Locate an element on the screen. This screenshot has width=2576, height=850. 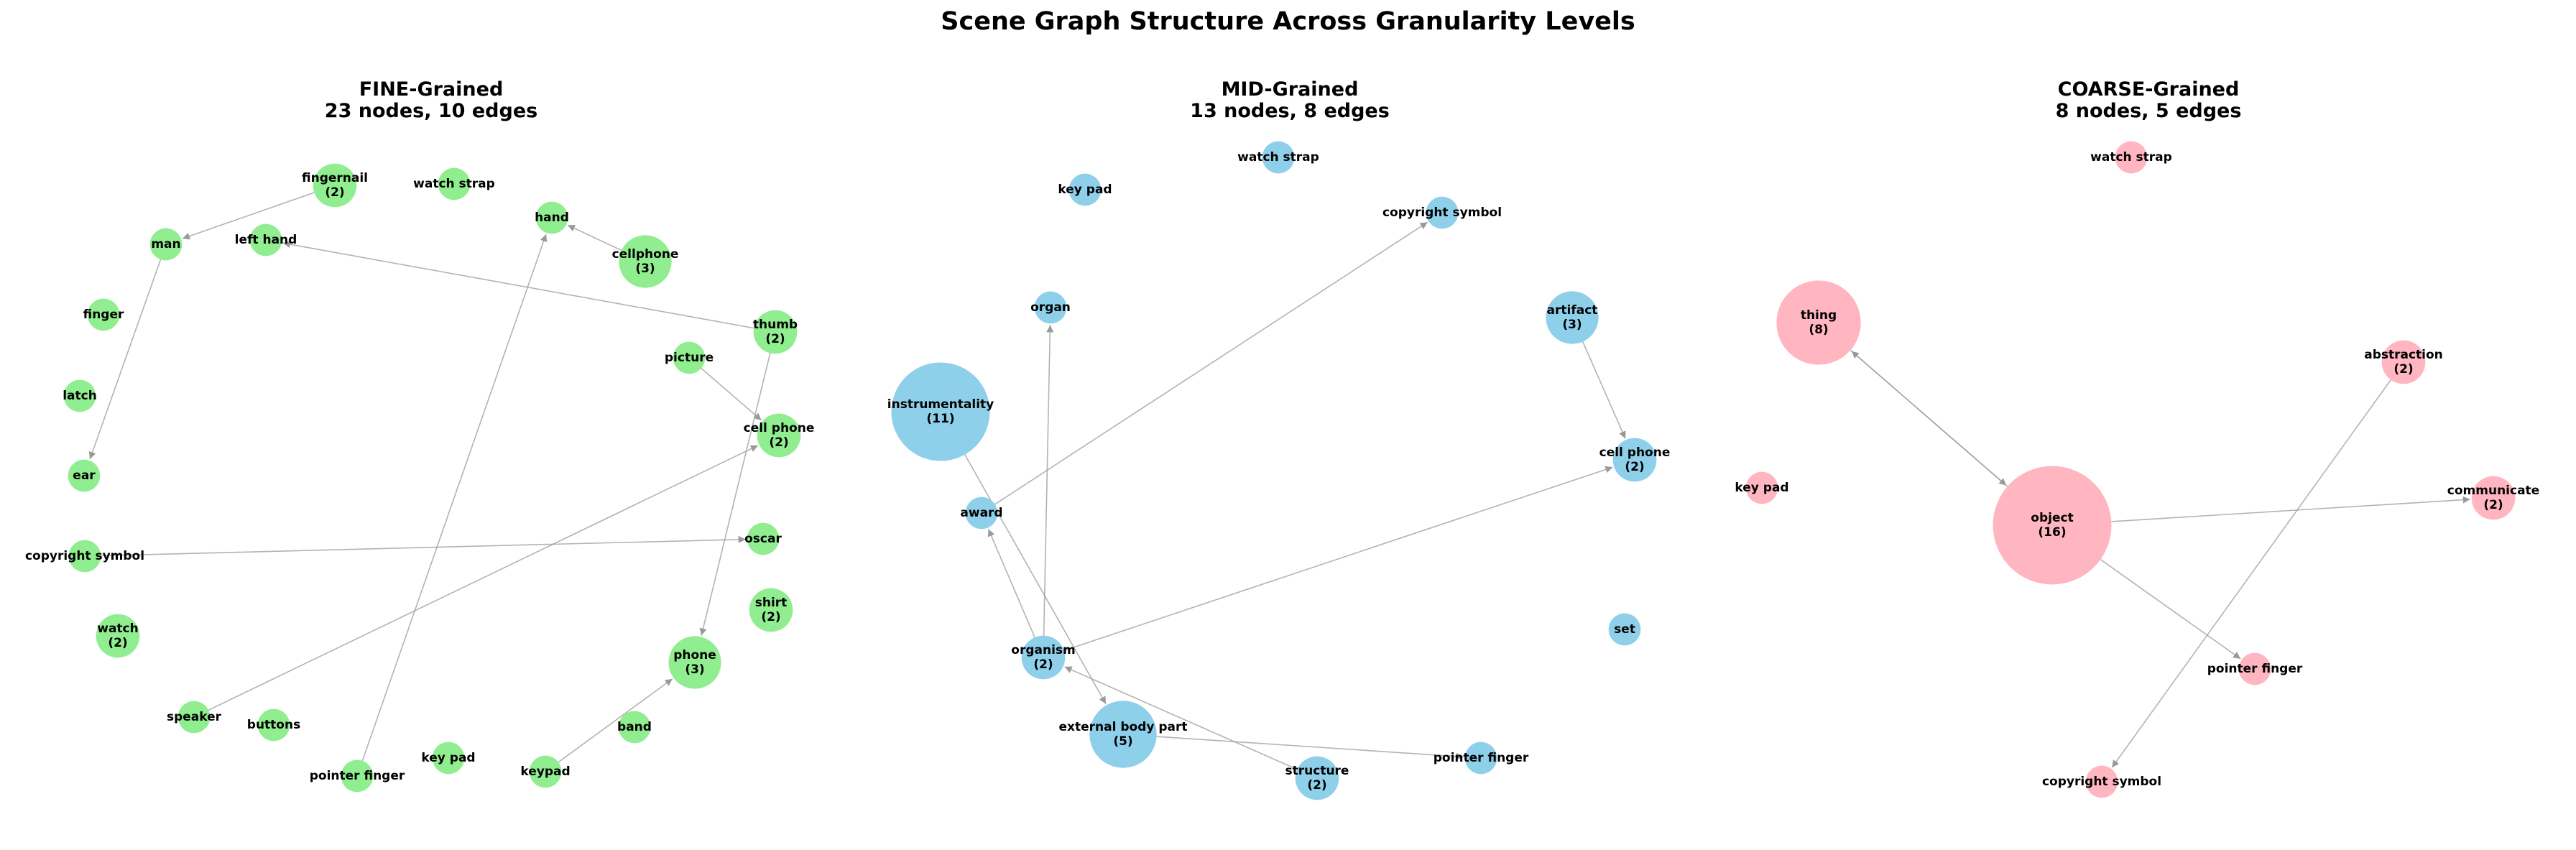
node-external-body-part: external body part(5) is located at coordinates (1123, 734).